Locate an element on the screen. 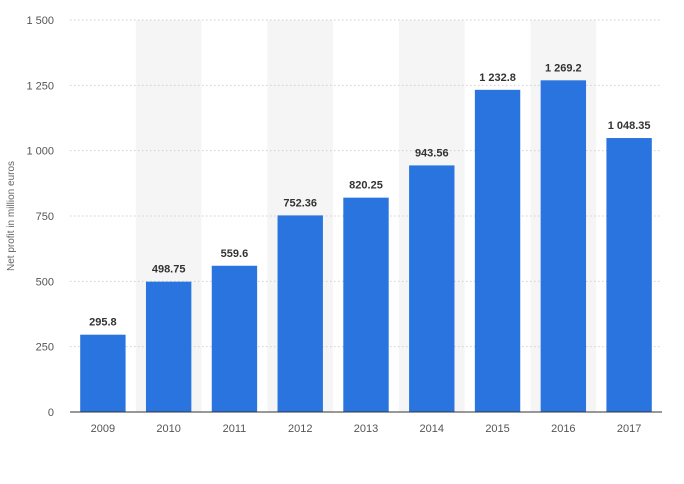  x-tick-label: 2010 is located at coordinates (168, 429).